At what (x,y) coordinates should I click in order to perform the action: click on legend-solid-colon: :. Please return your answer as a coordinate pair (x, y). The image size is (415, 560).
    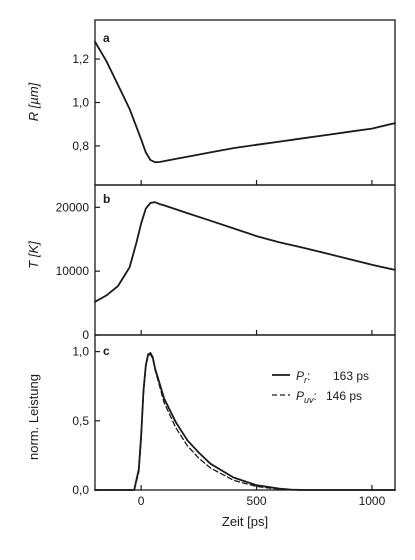
    Looking at the image, I should click on (308, 376).